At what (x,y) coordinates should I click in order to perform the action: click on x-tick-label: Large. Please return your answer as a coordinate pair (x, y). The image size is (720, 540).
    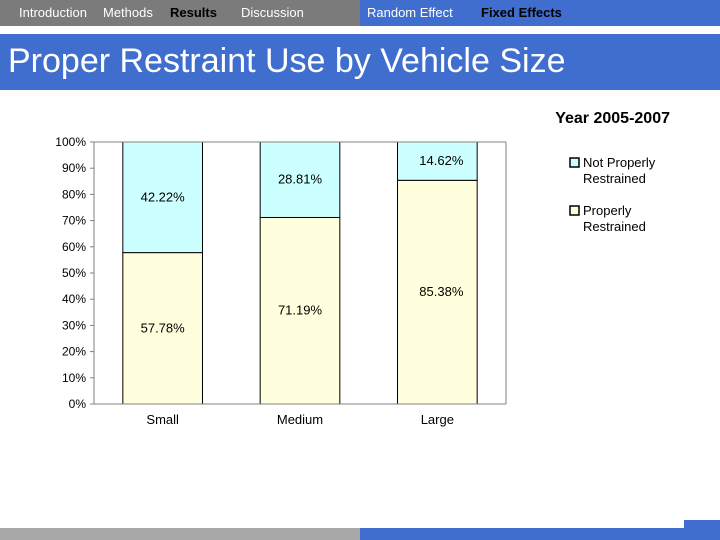
    Looking at the image, I should click on (437, 419).